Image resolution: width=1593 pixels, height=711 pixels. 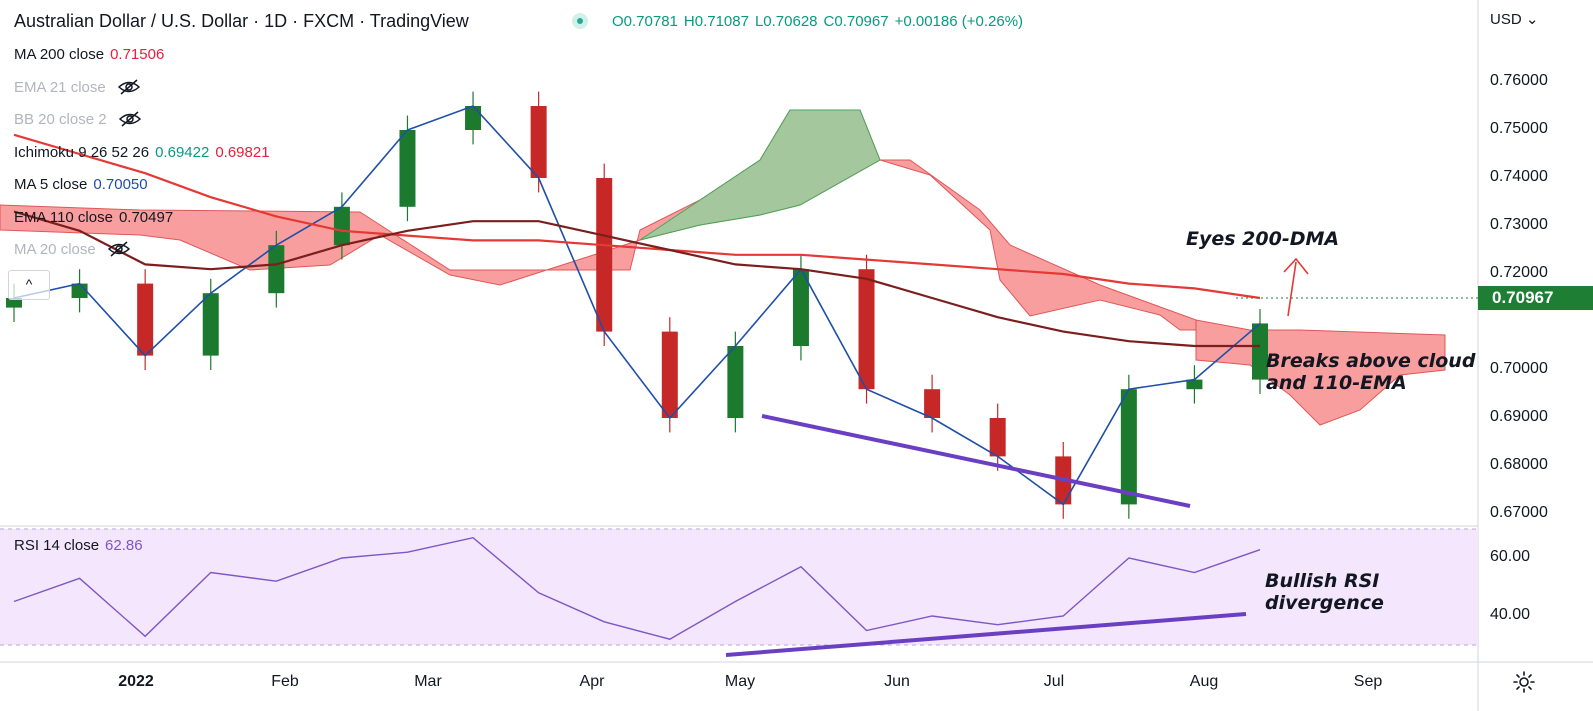 What do you see at coordinates (856, 21) in the screenshot?
I see `ohlc-close: C0.70967` at bounding box center [856, 21].